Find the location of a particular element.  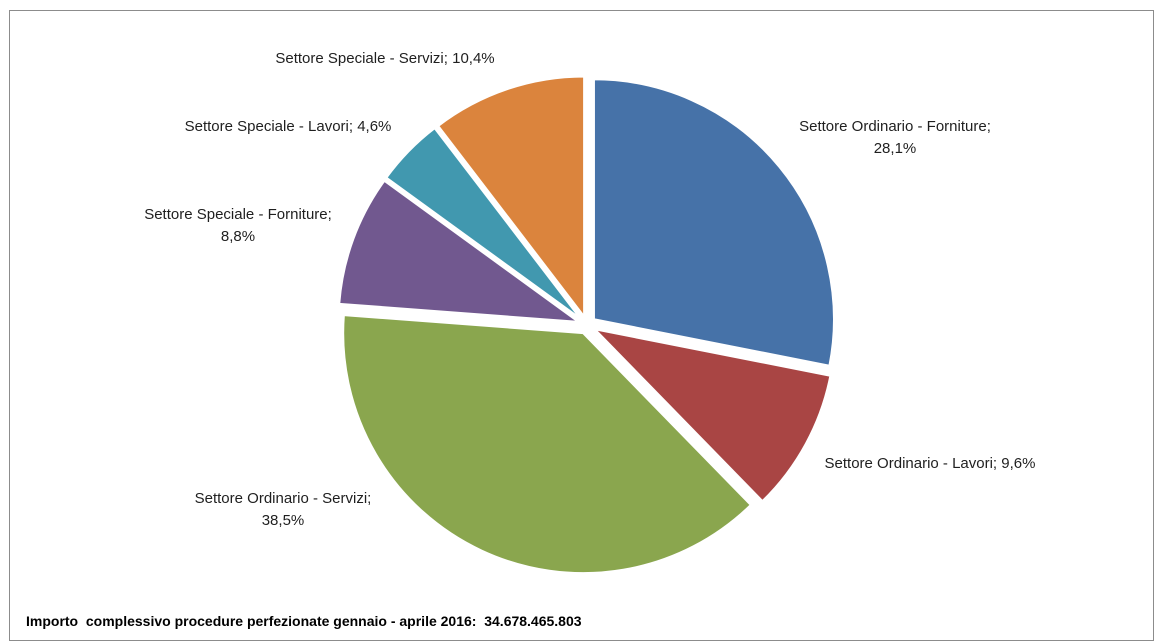

slice-label-2: Settore Ordinario - Lavori; 9,6% is located at coordinates (930, 463).